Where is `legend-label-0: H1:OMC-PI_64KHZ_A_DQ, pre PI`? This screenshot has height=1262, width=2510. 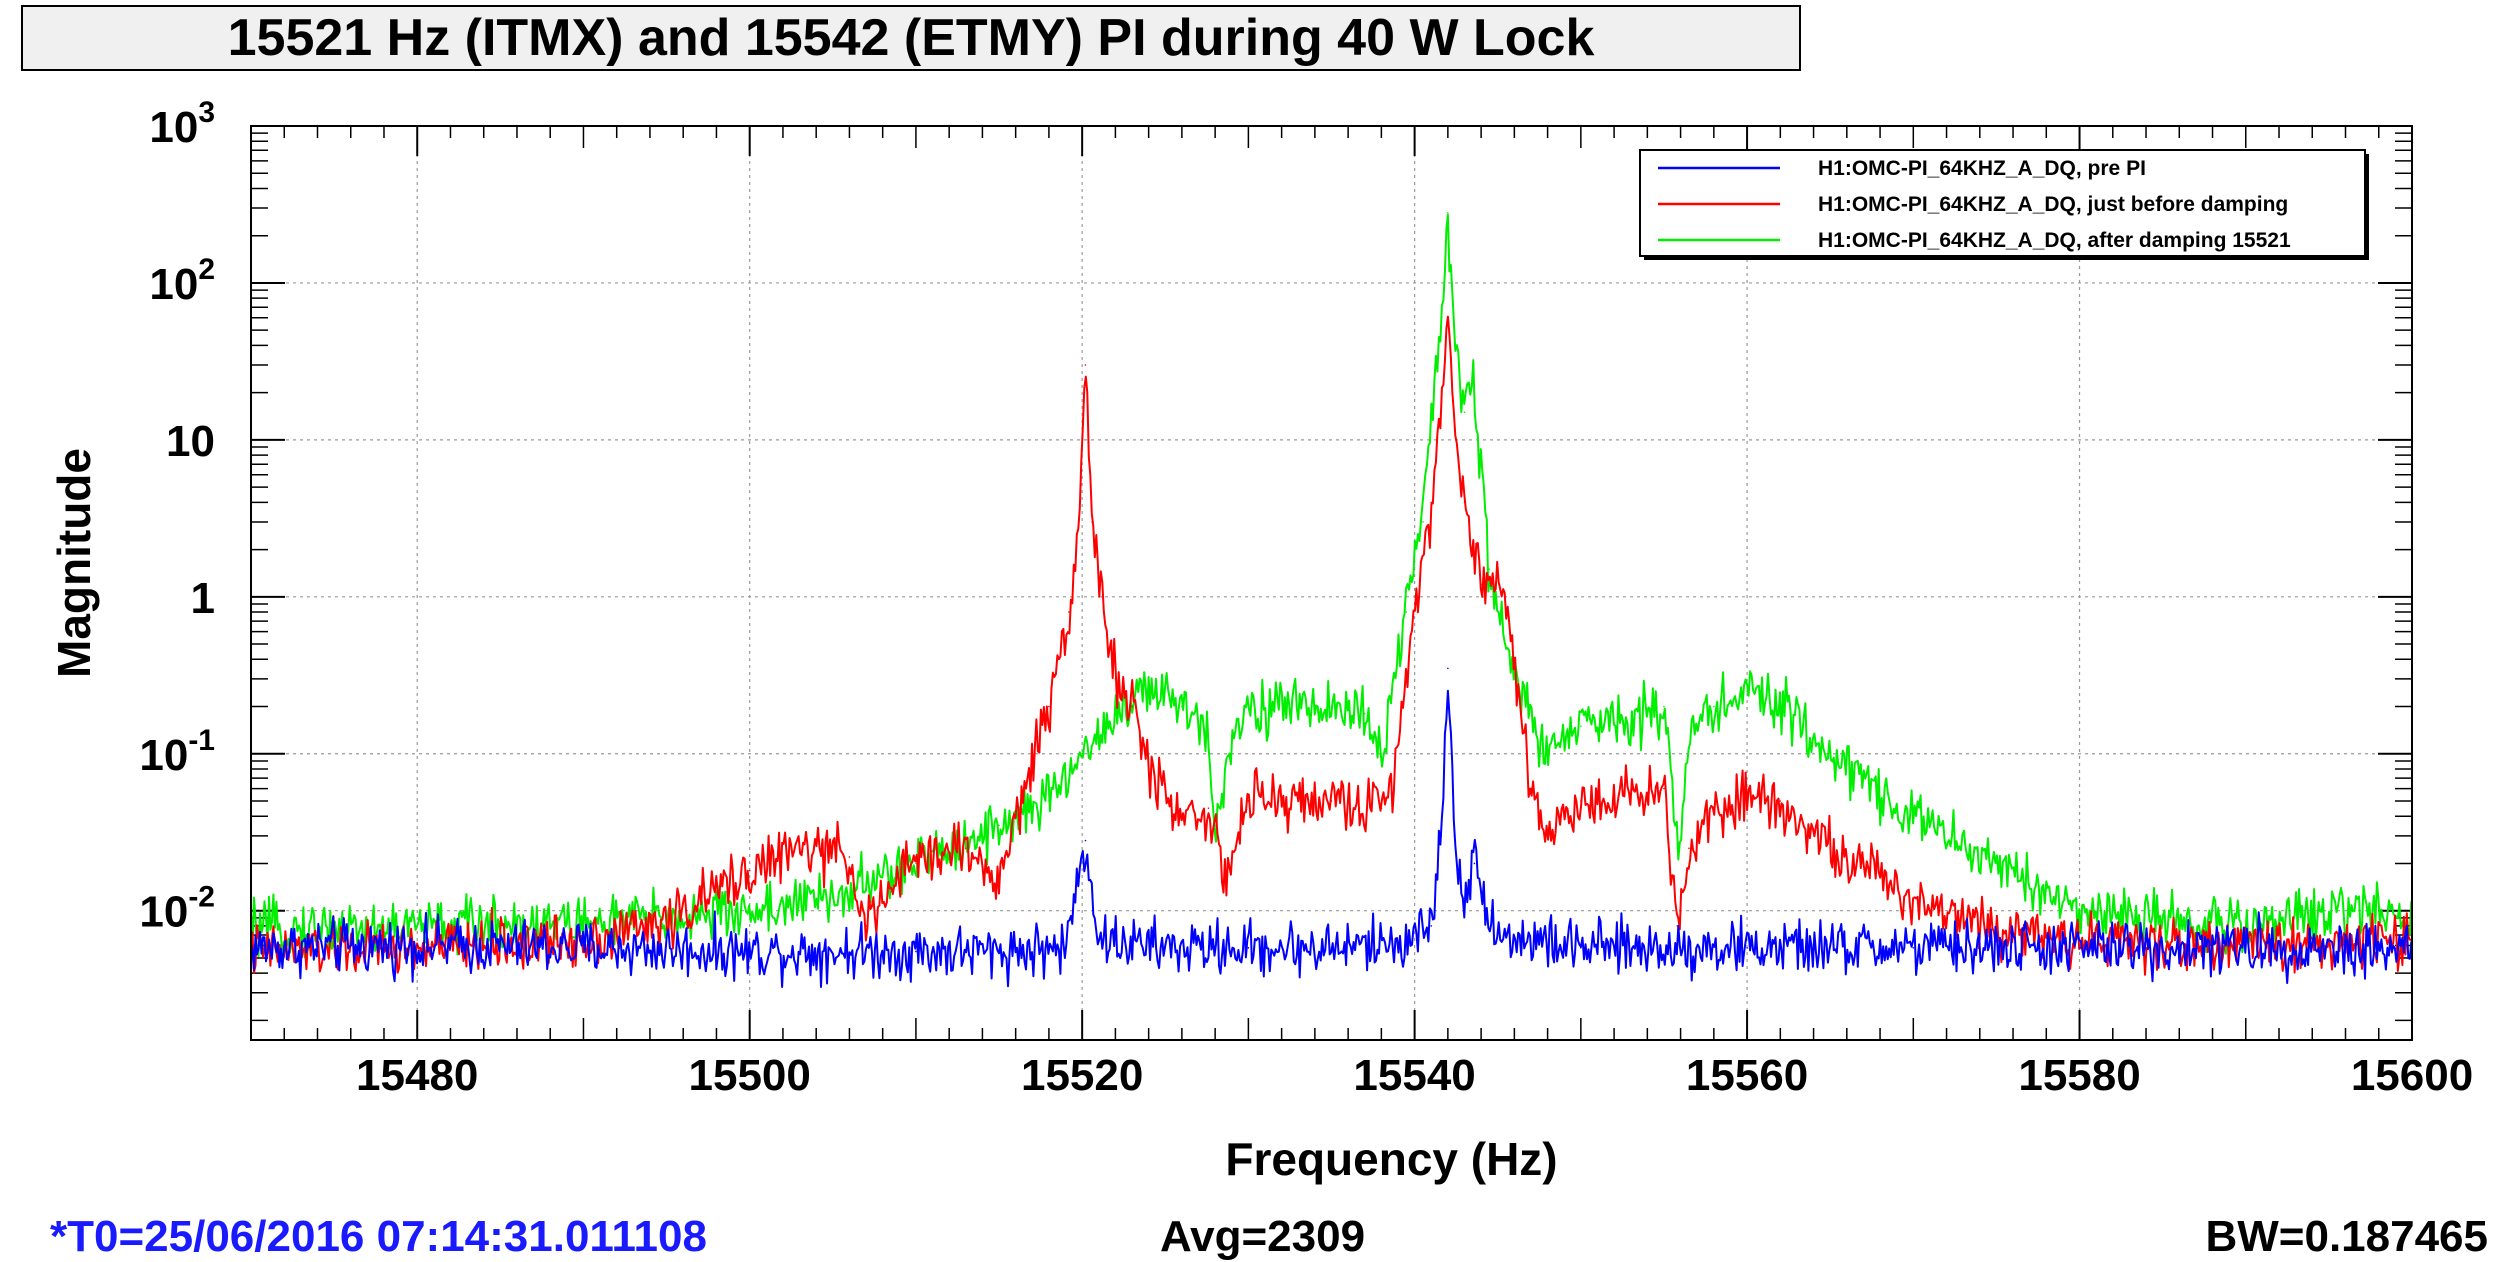
legend-label-0: H1:OMC-PI_64KHZ_A_DQ, pre PI is located at coordinates (1982, 168).